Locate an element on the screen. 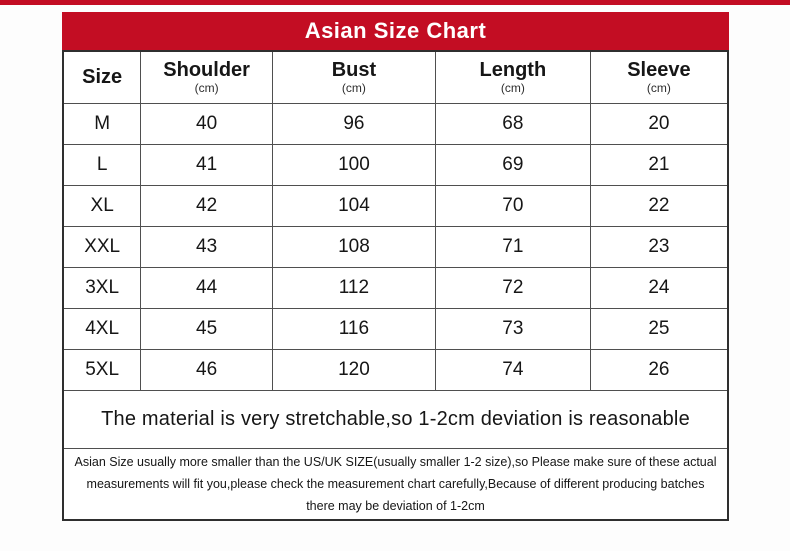 The width and height of the screenshot is (790, 551). measurement-cell: 108 is located at coordinates (353, 247).